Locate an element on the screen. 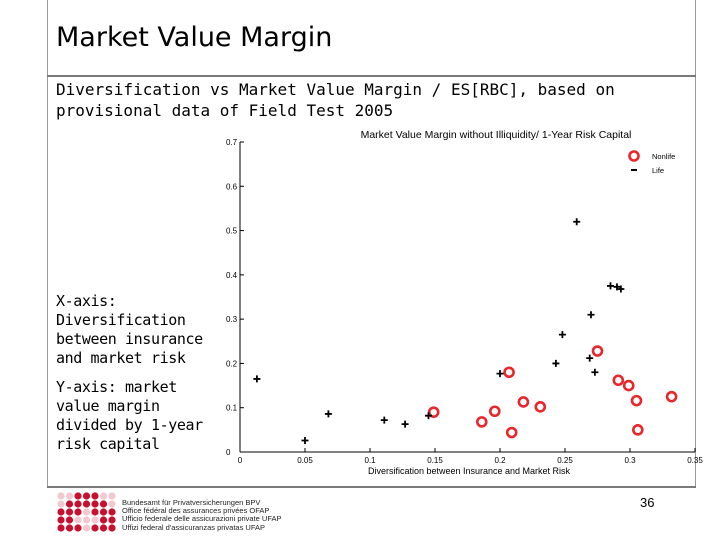 This screenshot has width=720, height=540. x-tick-label: 0.2 is located at coordinates (500, 460).